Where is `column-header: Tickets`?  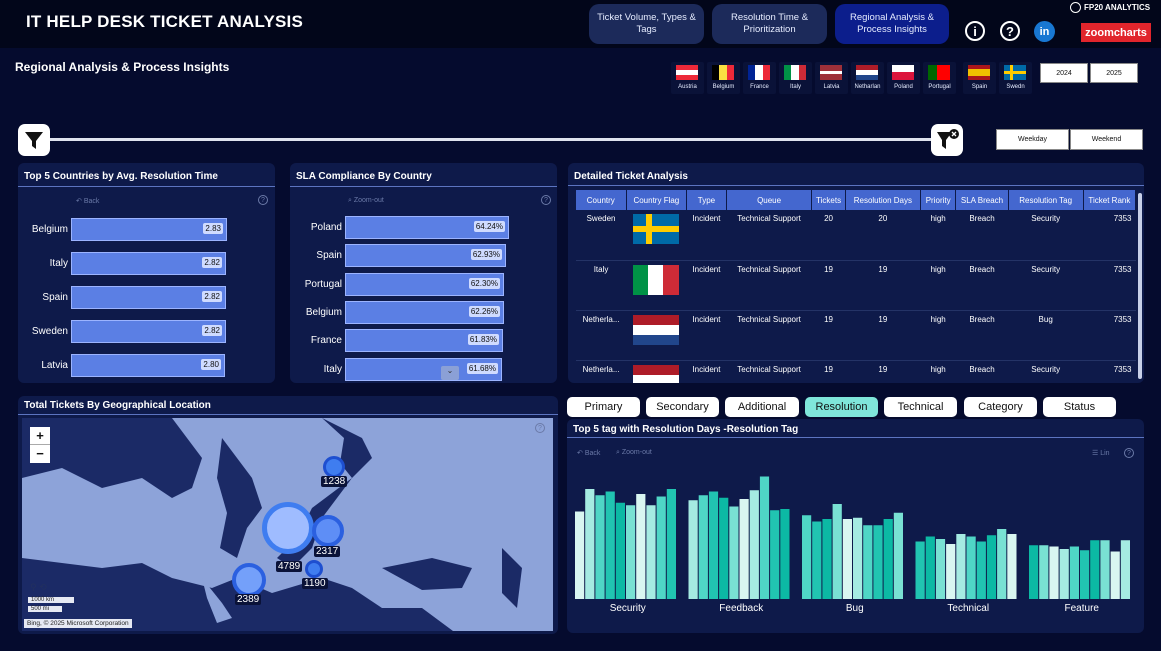
column-header: Tickets is located at coordinates (828, 200).